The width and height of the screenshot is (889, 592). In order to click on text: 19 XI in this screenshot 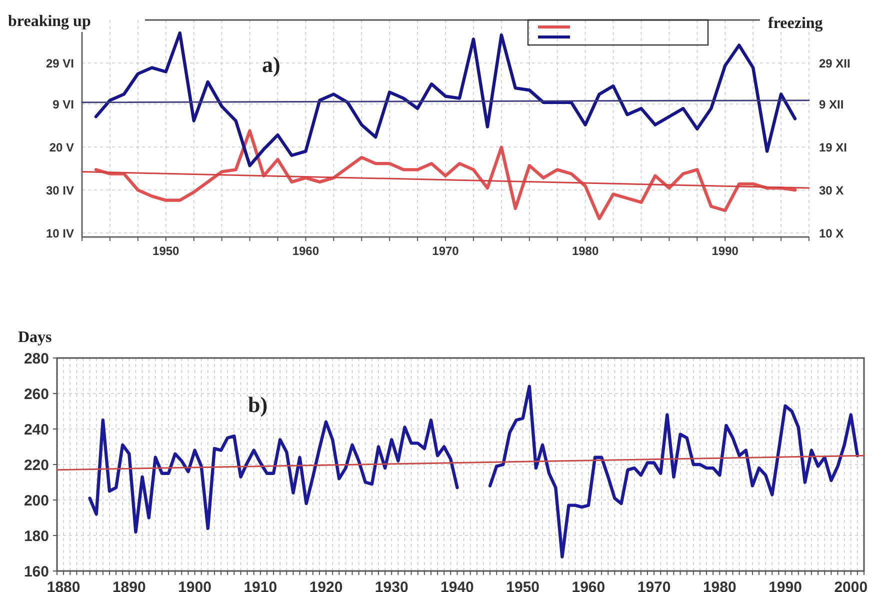, I will do `click(833, 147)`.